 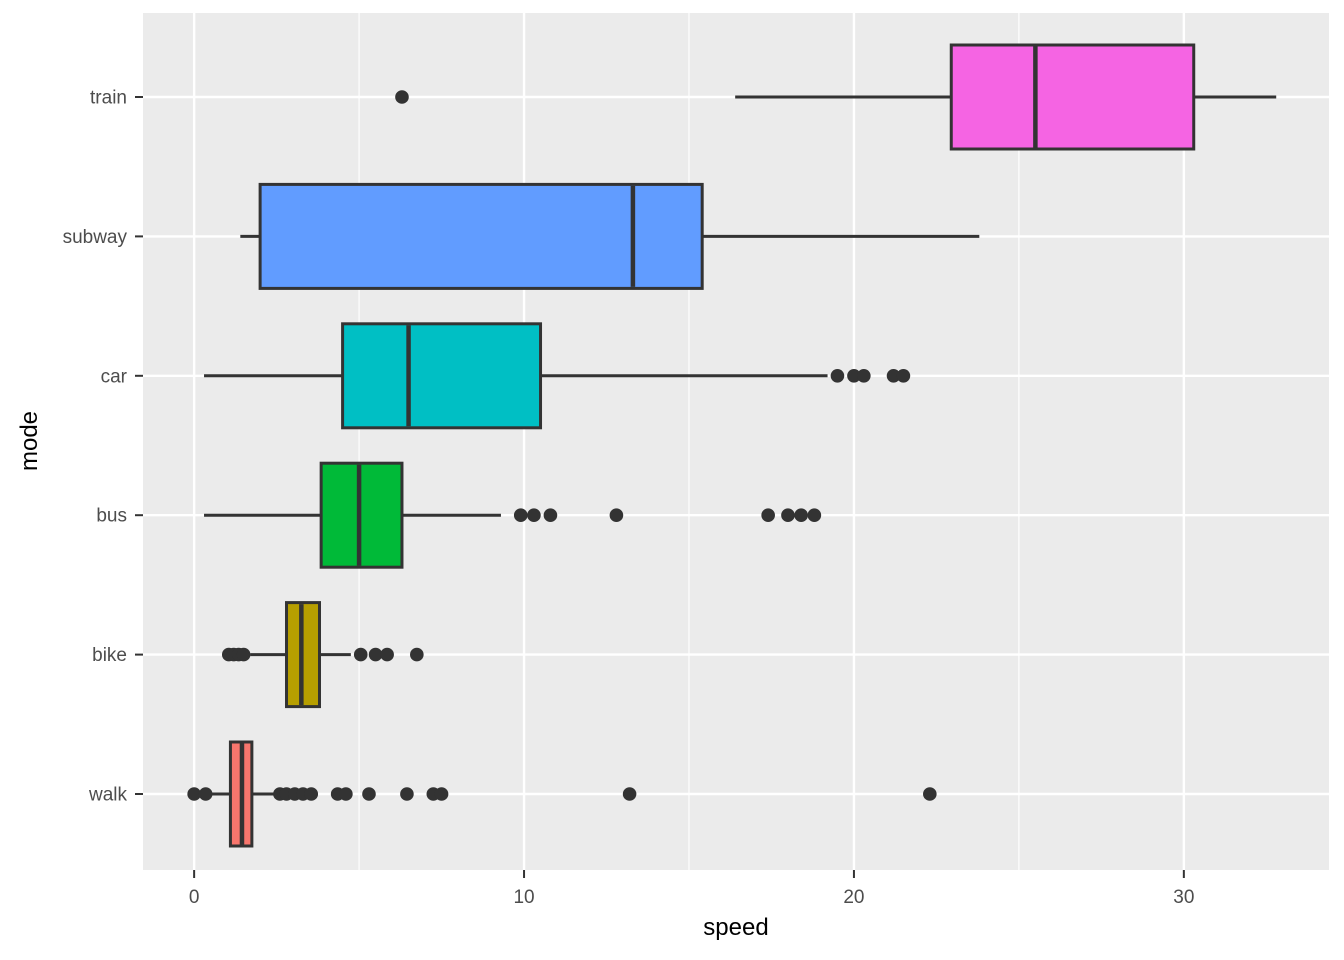 What do you see at coordinates (109, 655) in the screenshot?
I see `y-tick-label-bike: bike` at bounding box center [109, 655].